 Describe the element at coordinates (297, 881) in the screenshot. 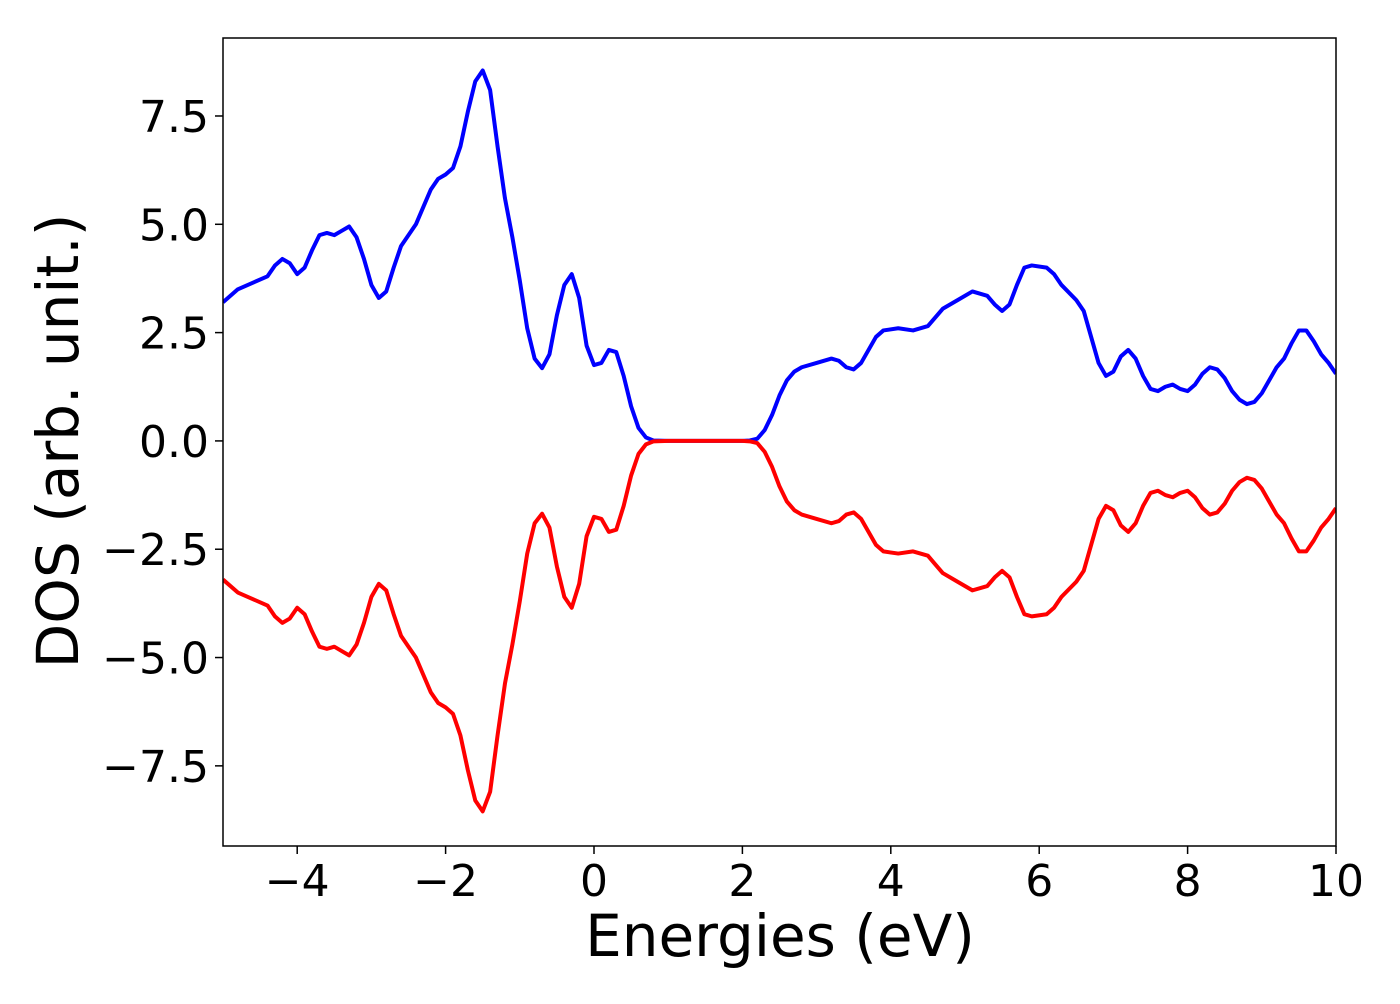

I see `x-tick-label: −4` at that location.